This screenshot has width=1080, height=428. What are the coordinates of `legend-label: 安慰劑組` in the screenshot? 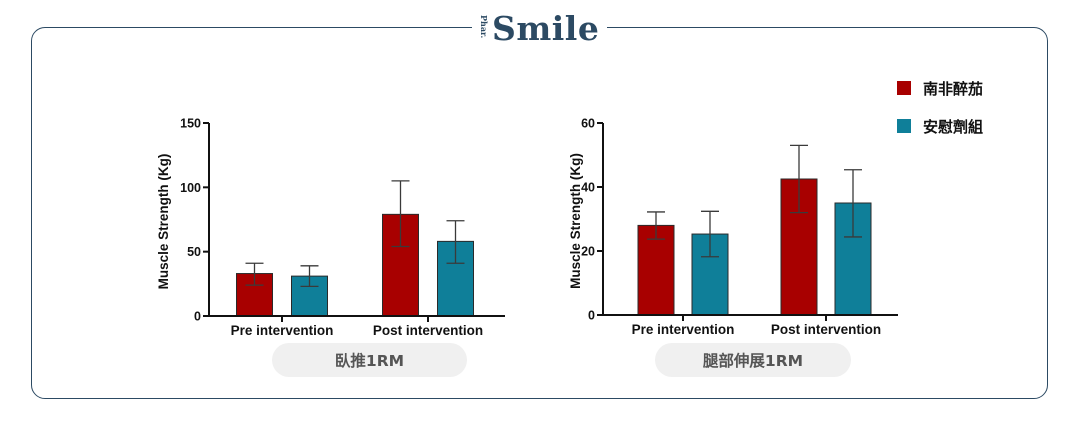 It's located at (953, 126).